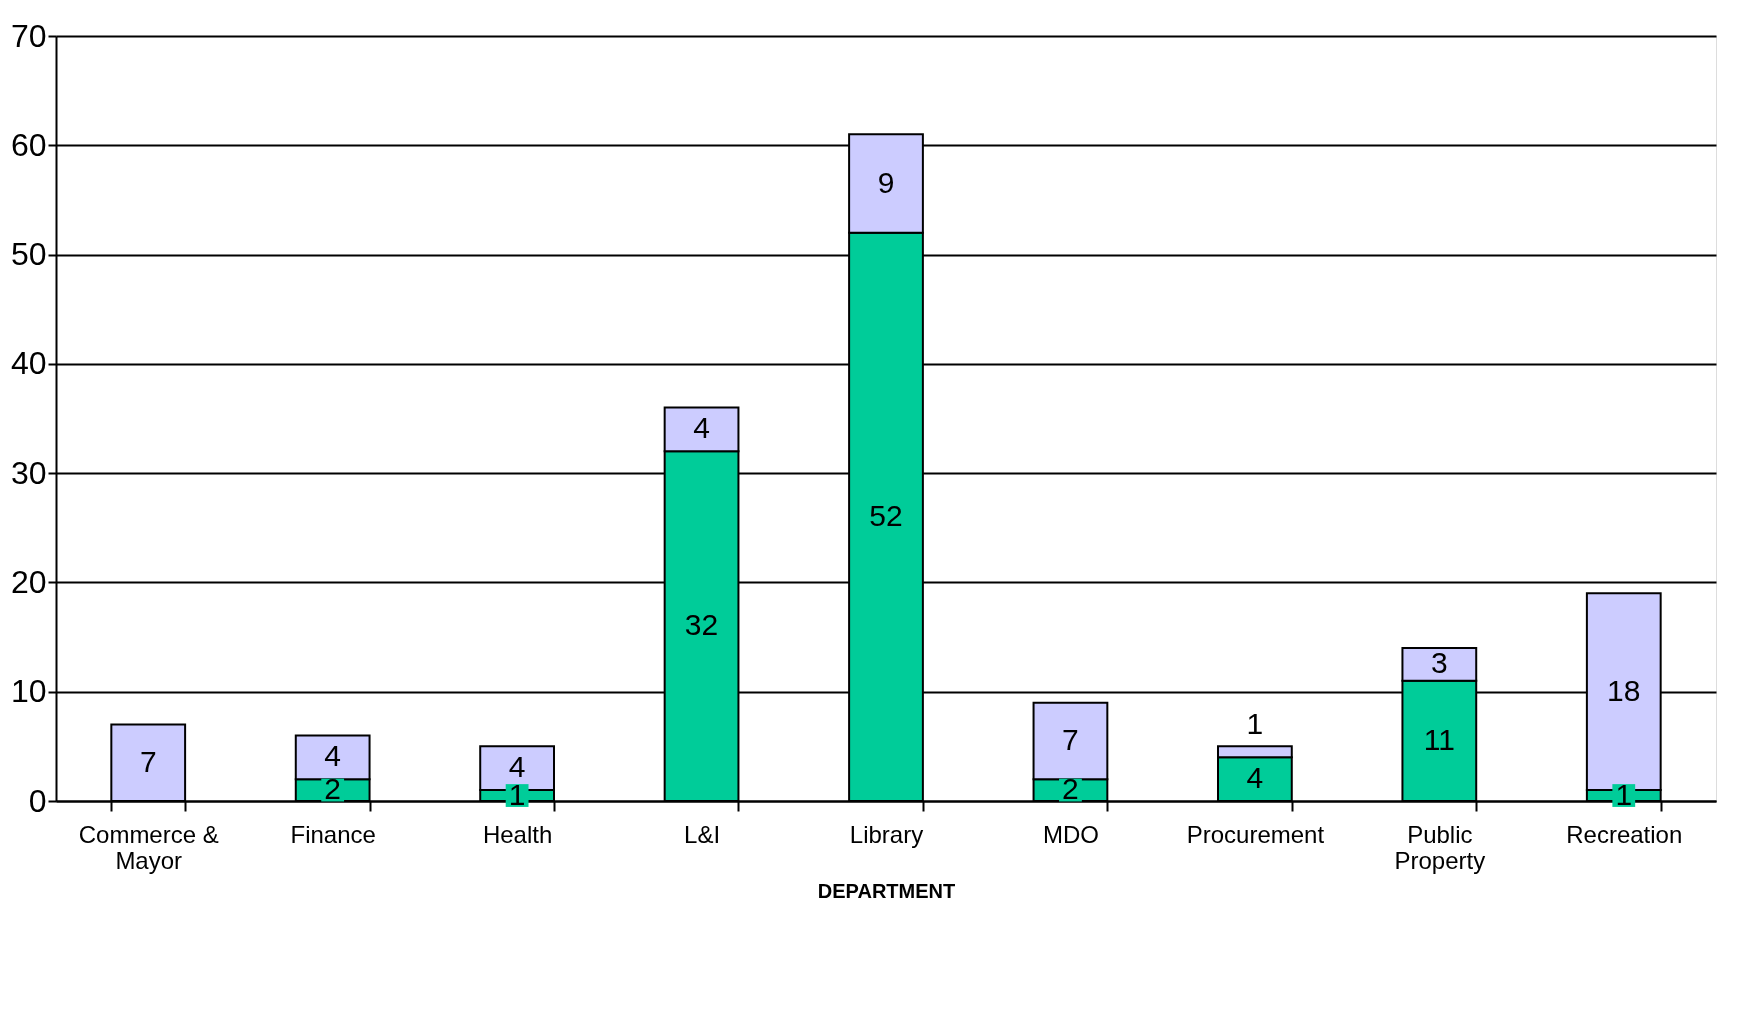  What do you see at coordinates (28, 581) in the screenshot?
I see `y-tick-label: 20` at bounding box center [28, 581].